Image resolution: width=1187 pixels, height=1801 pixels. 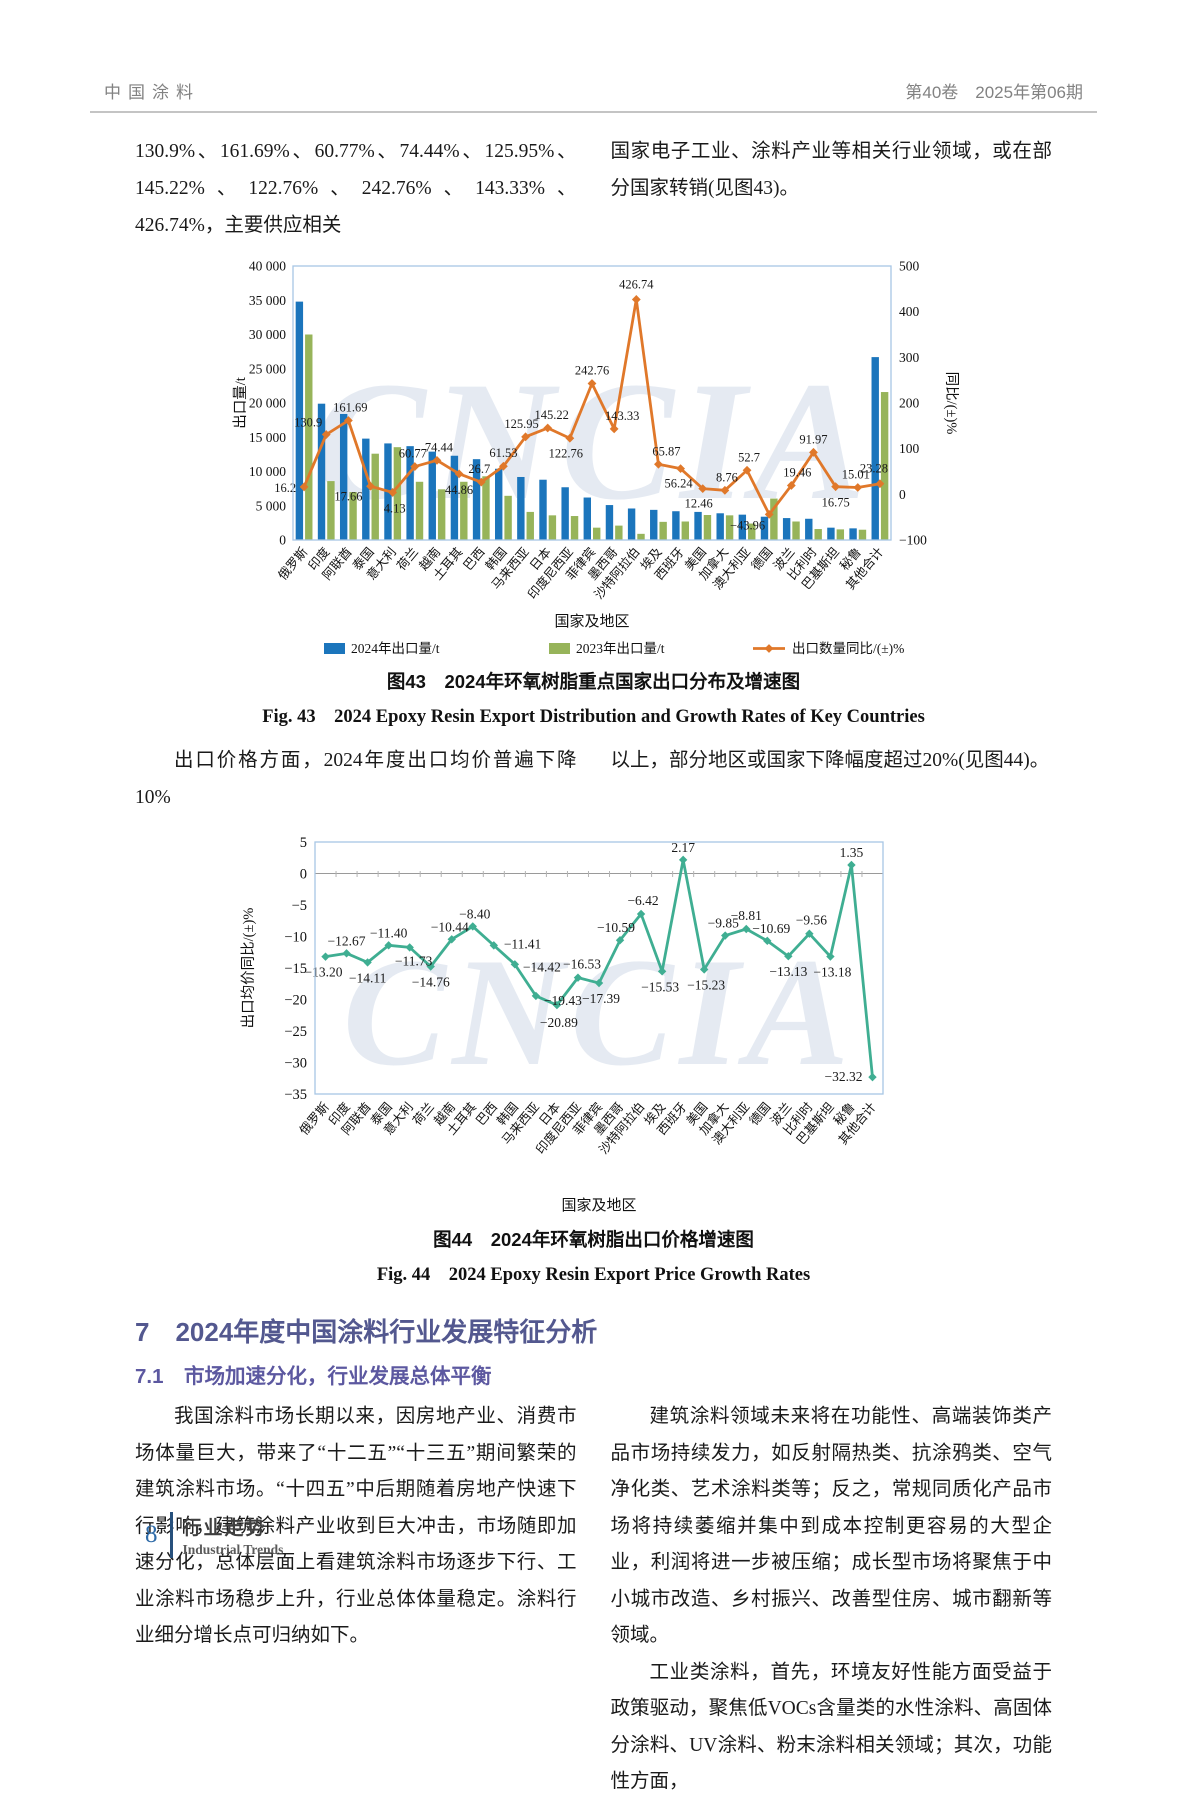 I want to click on growth-data-label: 125.95, so click(x=521, y=424).